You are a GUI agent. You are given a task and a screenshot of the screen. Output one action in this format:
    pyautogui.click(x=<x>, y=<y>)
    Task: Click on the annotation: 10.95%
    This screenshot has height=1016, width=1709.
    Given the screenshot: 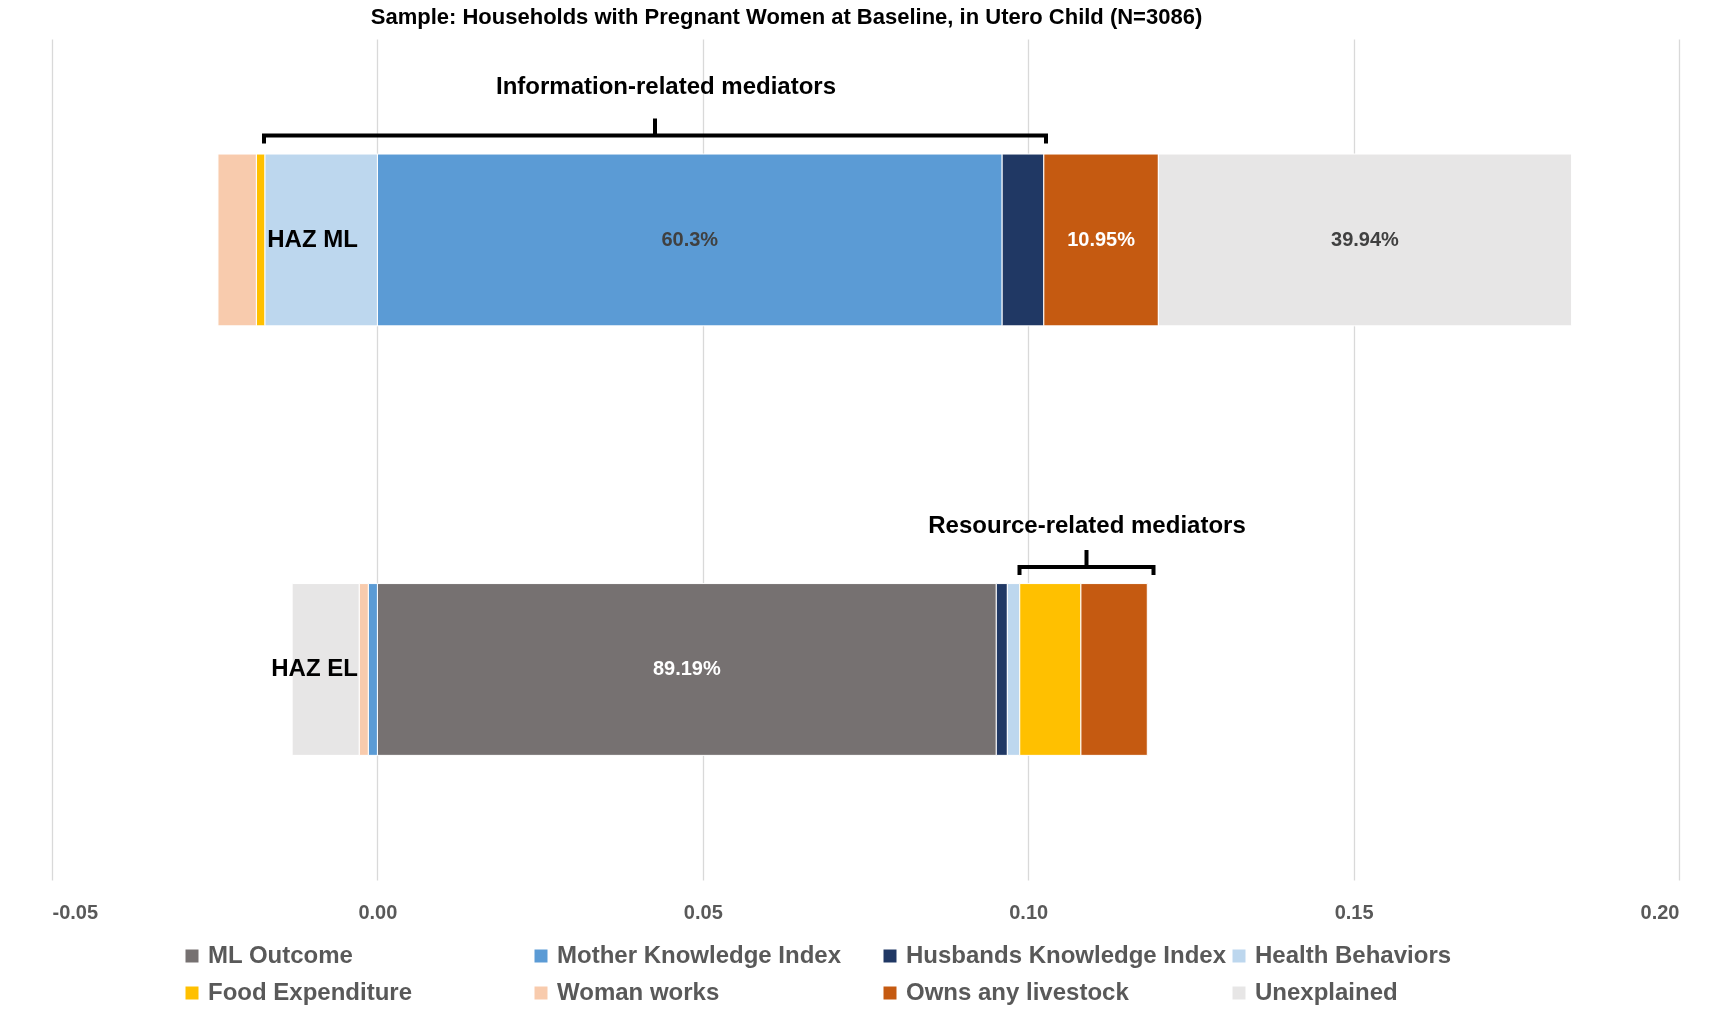 What is the action you would take?
    pyautogui.click(x=1101, y=238)
    